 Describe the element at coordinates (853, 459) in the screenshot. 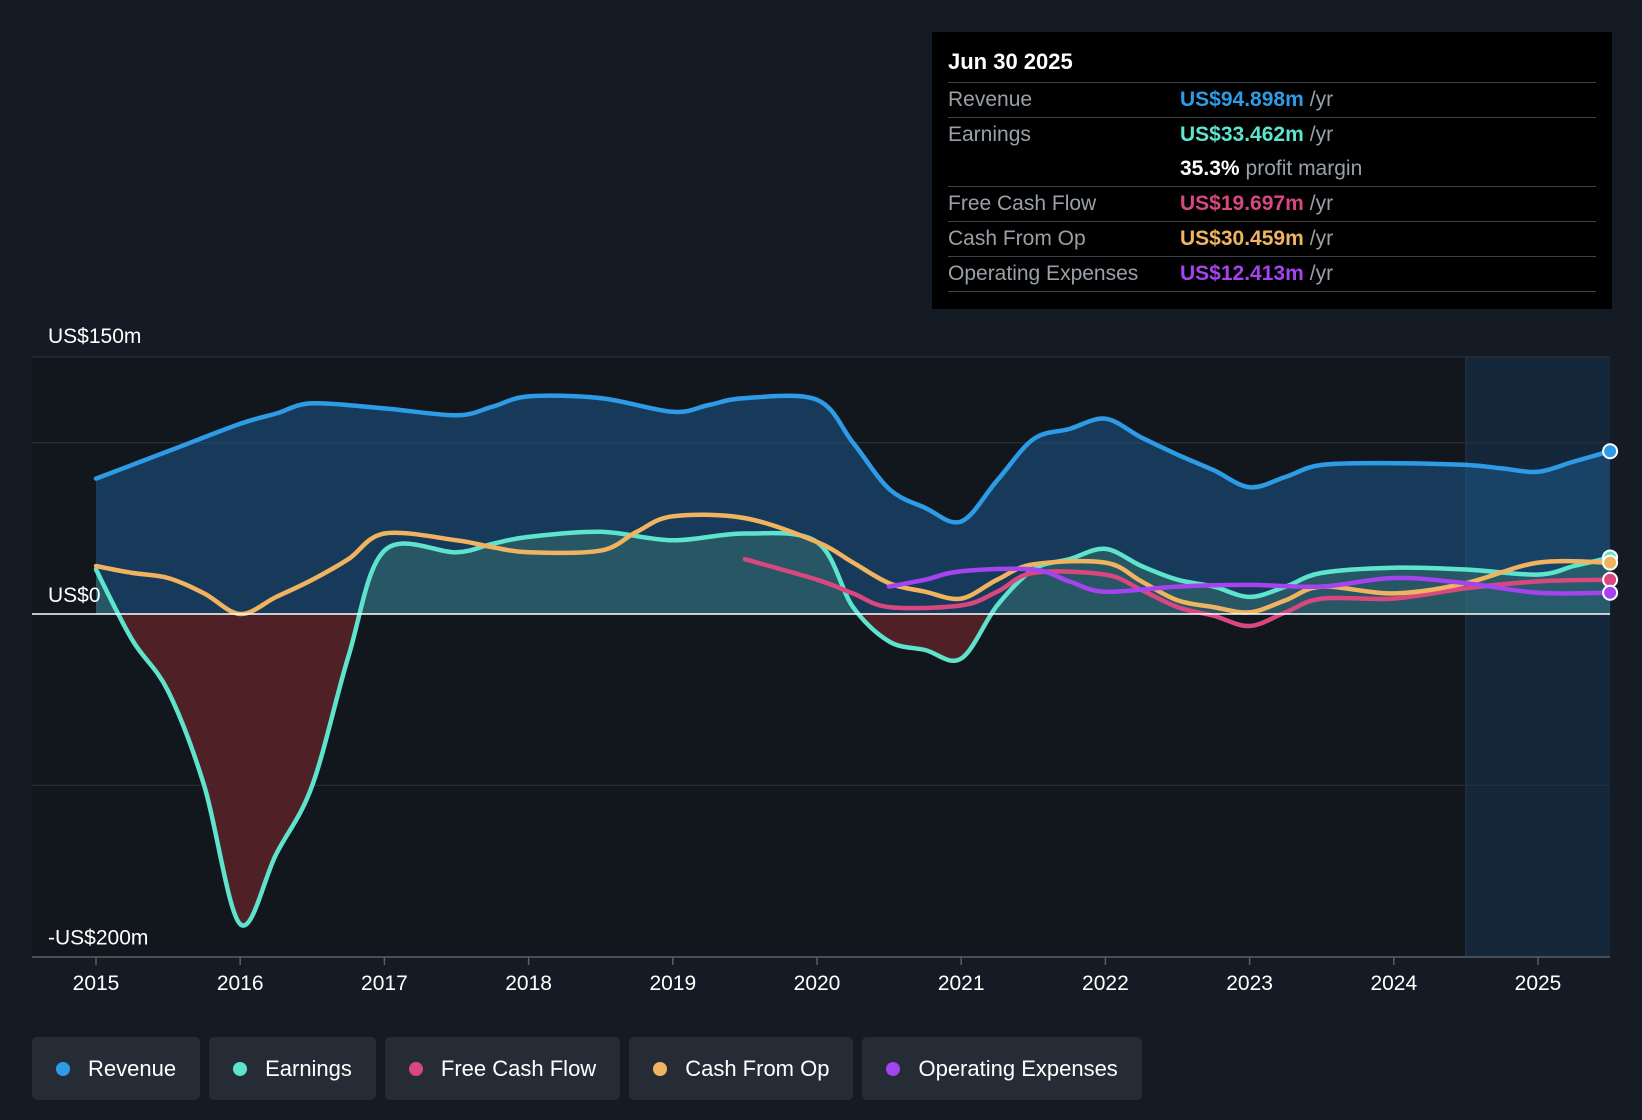

I see `revenue-line` at that location.